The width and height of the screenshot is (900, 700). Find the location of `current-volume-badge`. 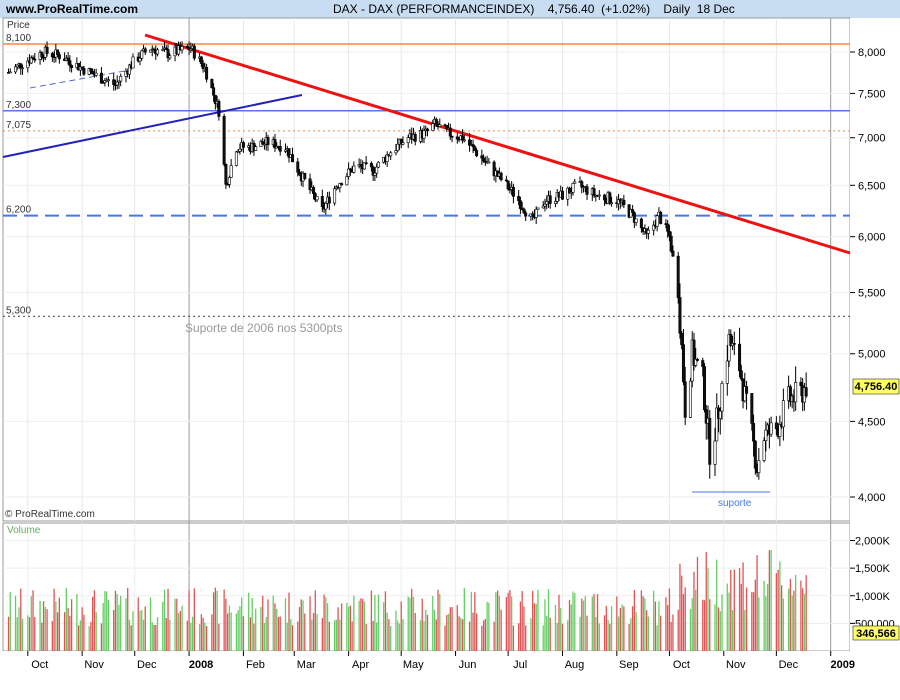

current-volume-badge is located at coordinates (876, 633).